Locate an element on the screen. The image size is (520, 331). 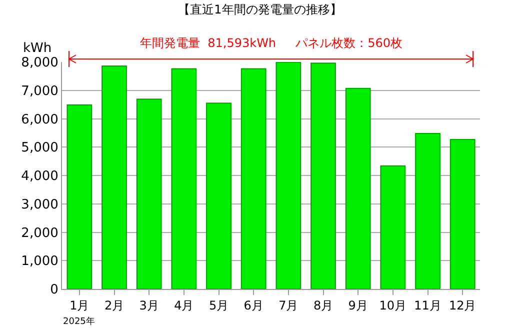
x-tick-label: 12月 is located at coordinates (462, 305).